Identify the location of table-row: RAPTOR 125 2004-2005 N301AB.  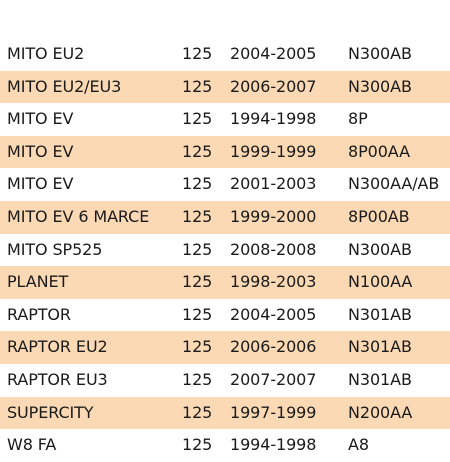
(225, 315).